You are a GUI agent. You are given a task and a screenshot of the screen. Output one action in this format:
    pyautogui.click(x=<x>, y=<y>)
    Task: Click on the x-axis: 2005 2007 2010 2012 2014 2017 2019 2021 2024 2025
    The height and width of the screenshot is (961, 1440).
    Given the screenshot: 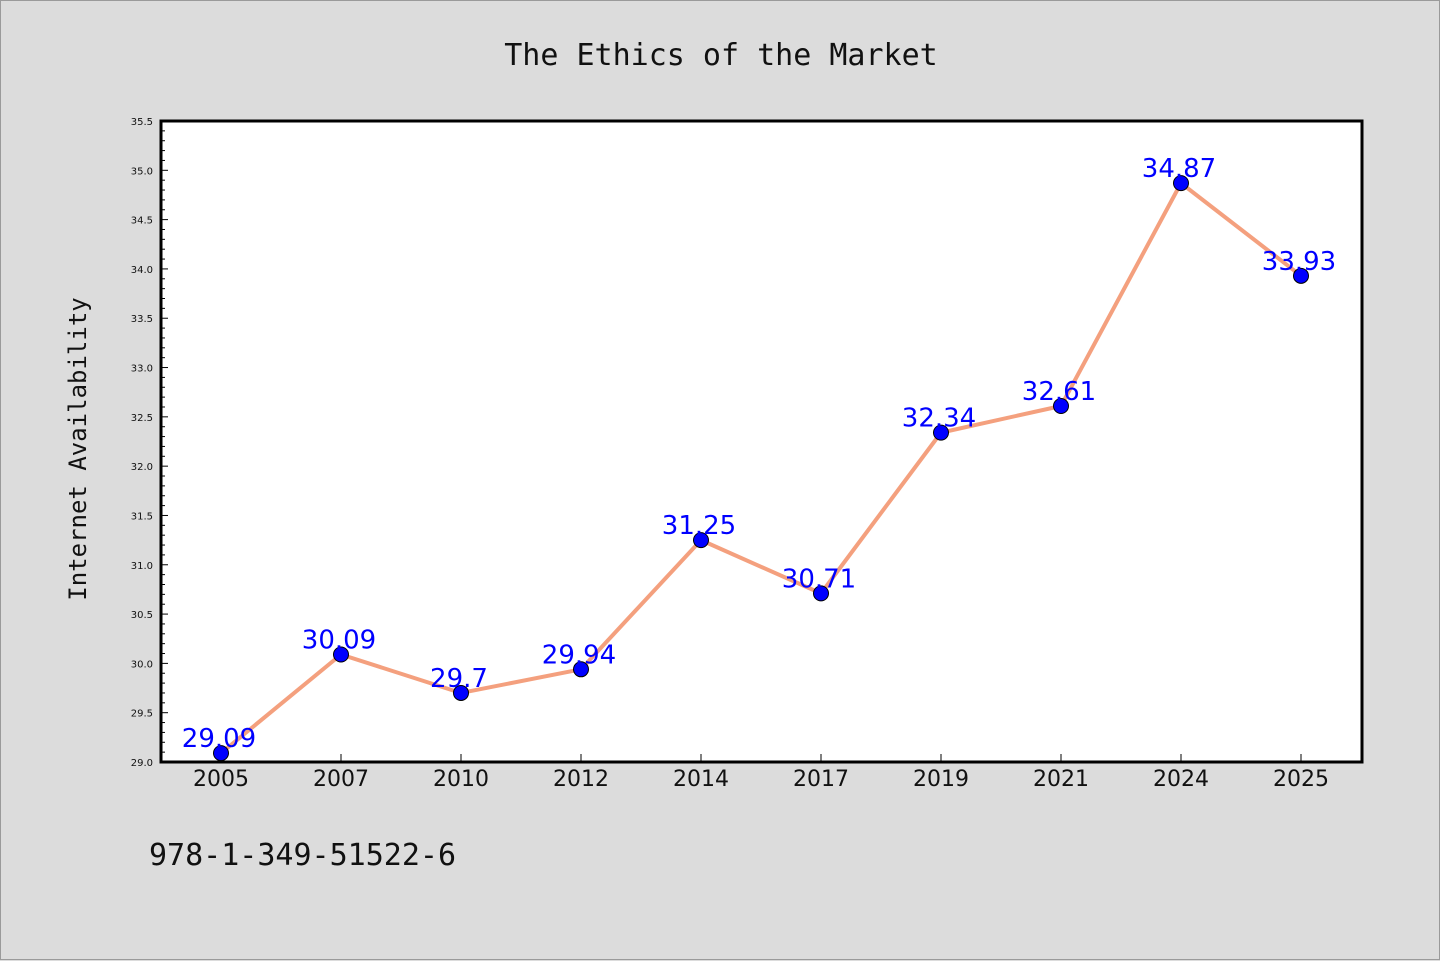 What is the action you would take?
    pyautogui.click(x=761, y=773)
    